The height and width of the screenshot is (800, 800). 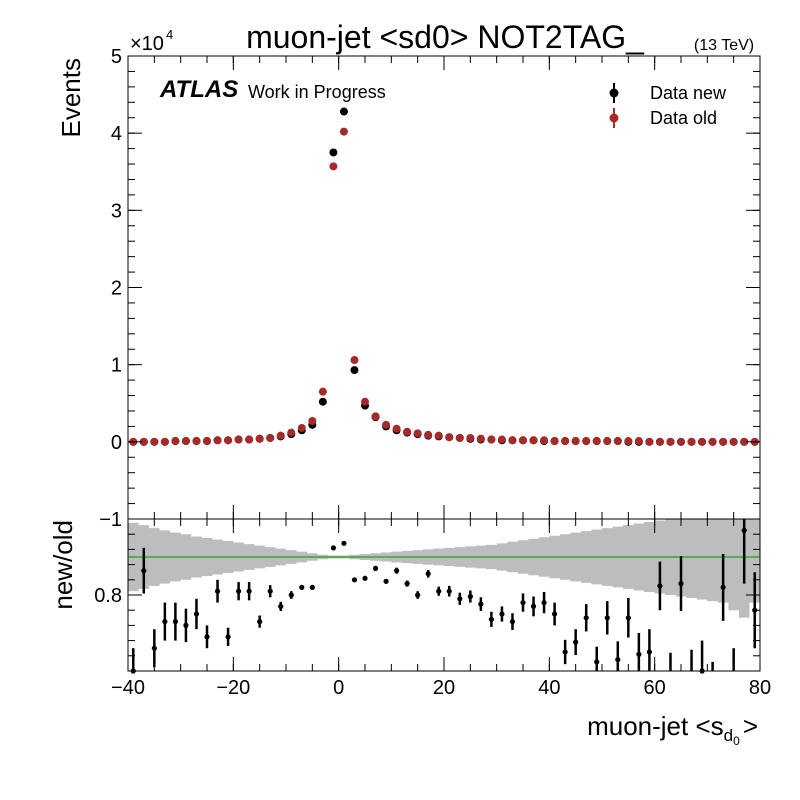 What do you see at coordinates (445, 37) in the screenshot?
I see `chart-title: muon-jet <sd0> NOT2TAG_` at bounding box center [445, 37].